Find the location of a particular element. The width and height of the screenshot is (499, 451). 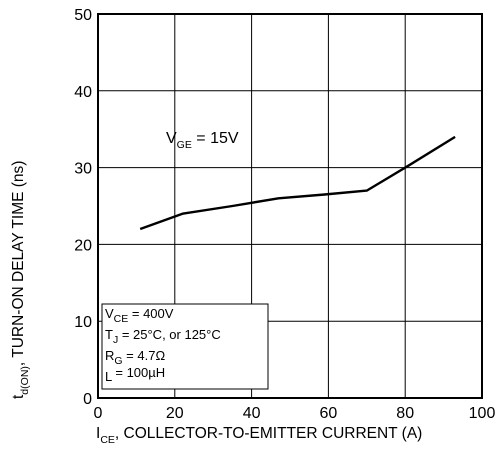

y-tick-label: 10 is located at coordinates (83, 322).